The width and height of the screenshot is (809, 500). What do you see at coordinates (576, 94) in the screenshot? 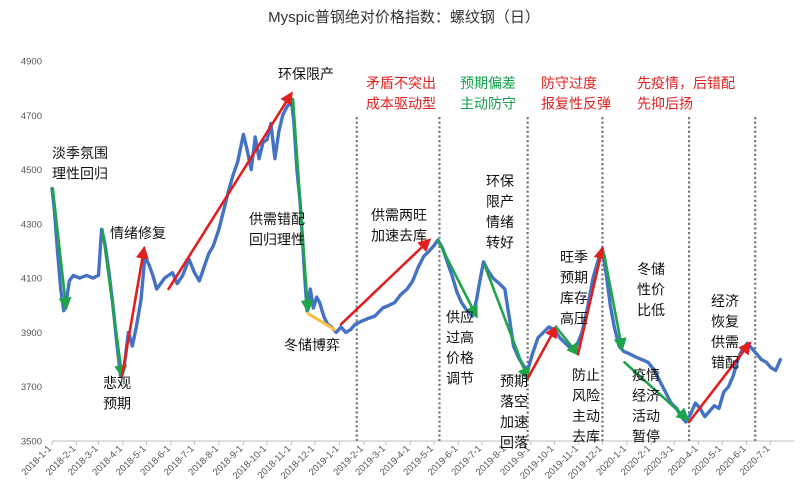
I see `annotation-label: 防守过度报复性反弹` at bounding box center [576, 94].